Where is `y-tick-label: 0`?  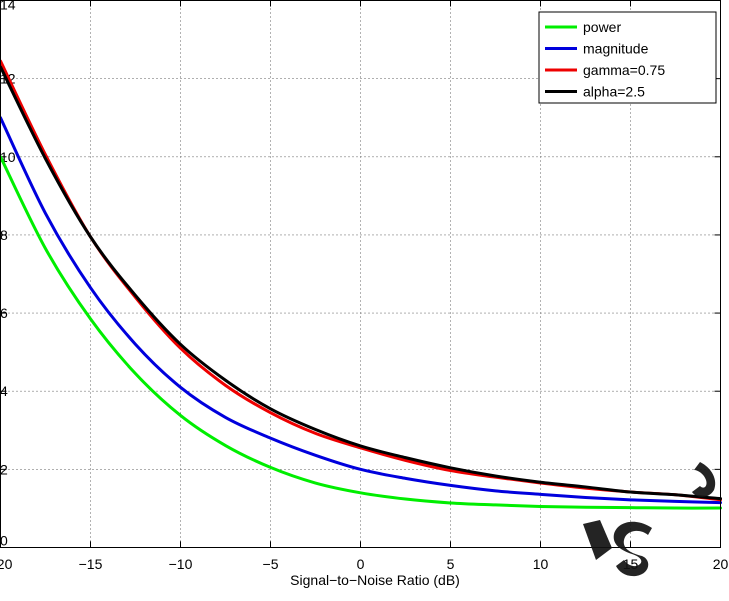 y-tick-label: 0 is located at coordinates (4, 541).